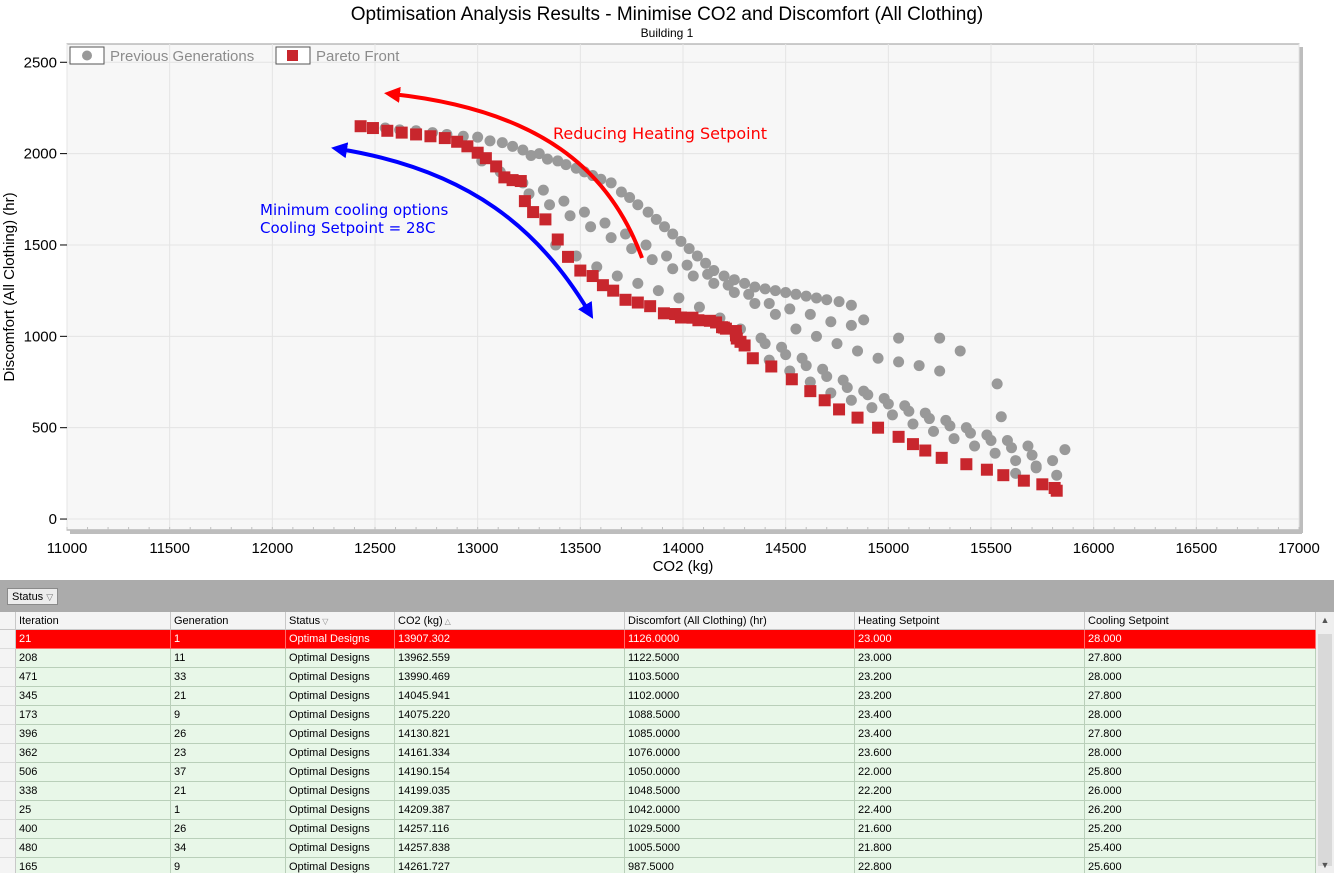 The image size is (1334, 873). I want to click on table-cell: 25.800, so click(1200, 772).